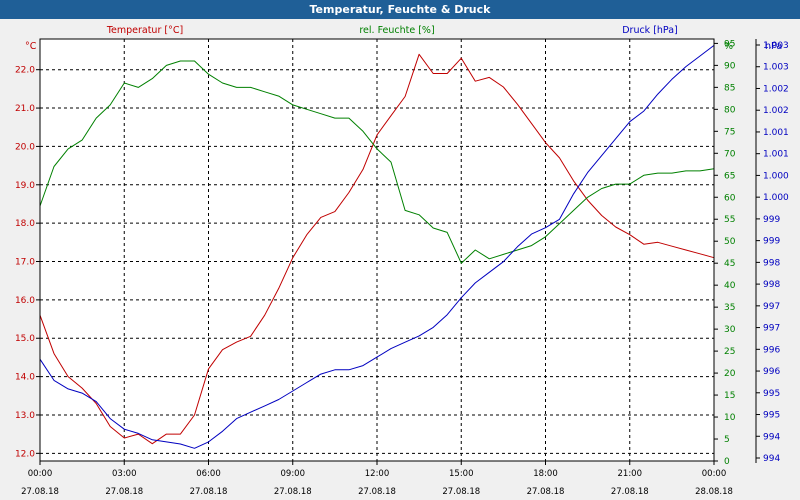  What do you see at coordinates (25, 378) in the screenshot?
I see `temperature-tick-label: 14.0` at bounding box center [25, 378].